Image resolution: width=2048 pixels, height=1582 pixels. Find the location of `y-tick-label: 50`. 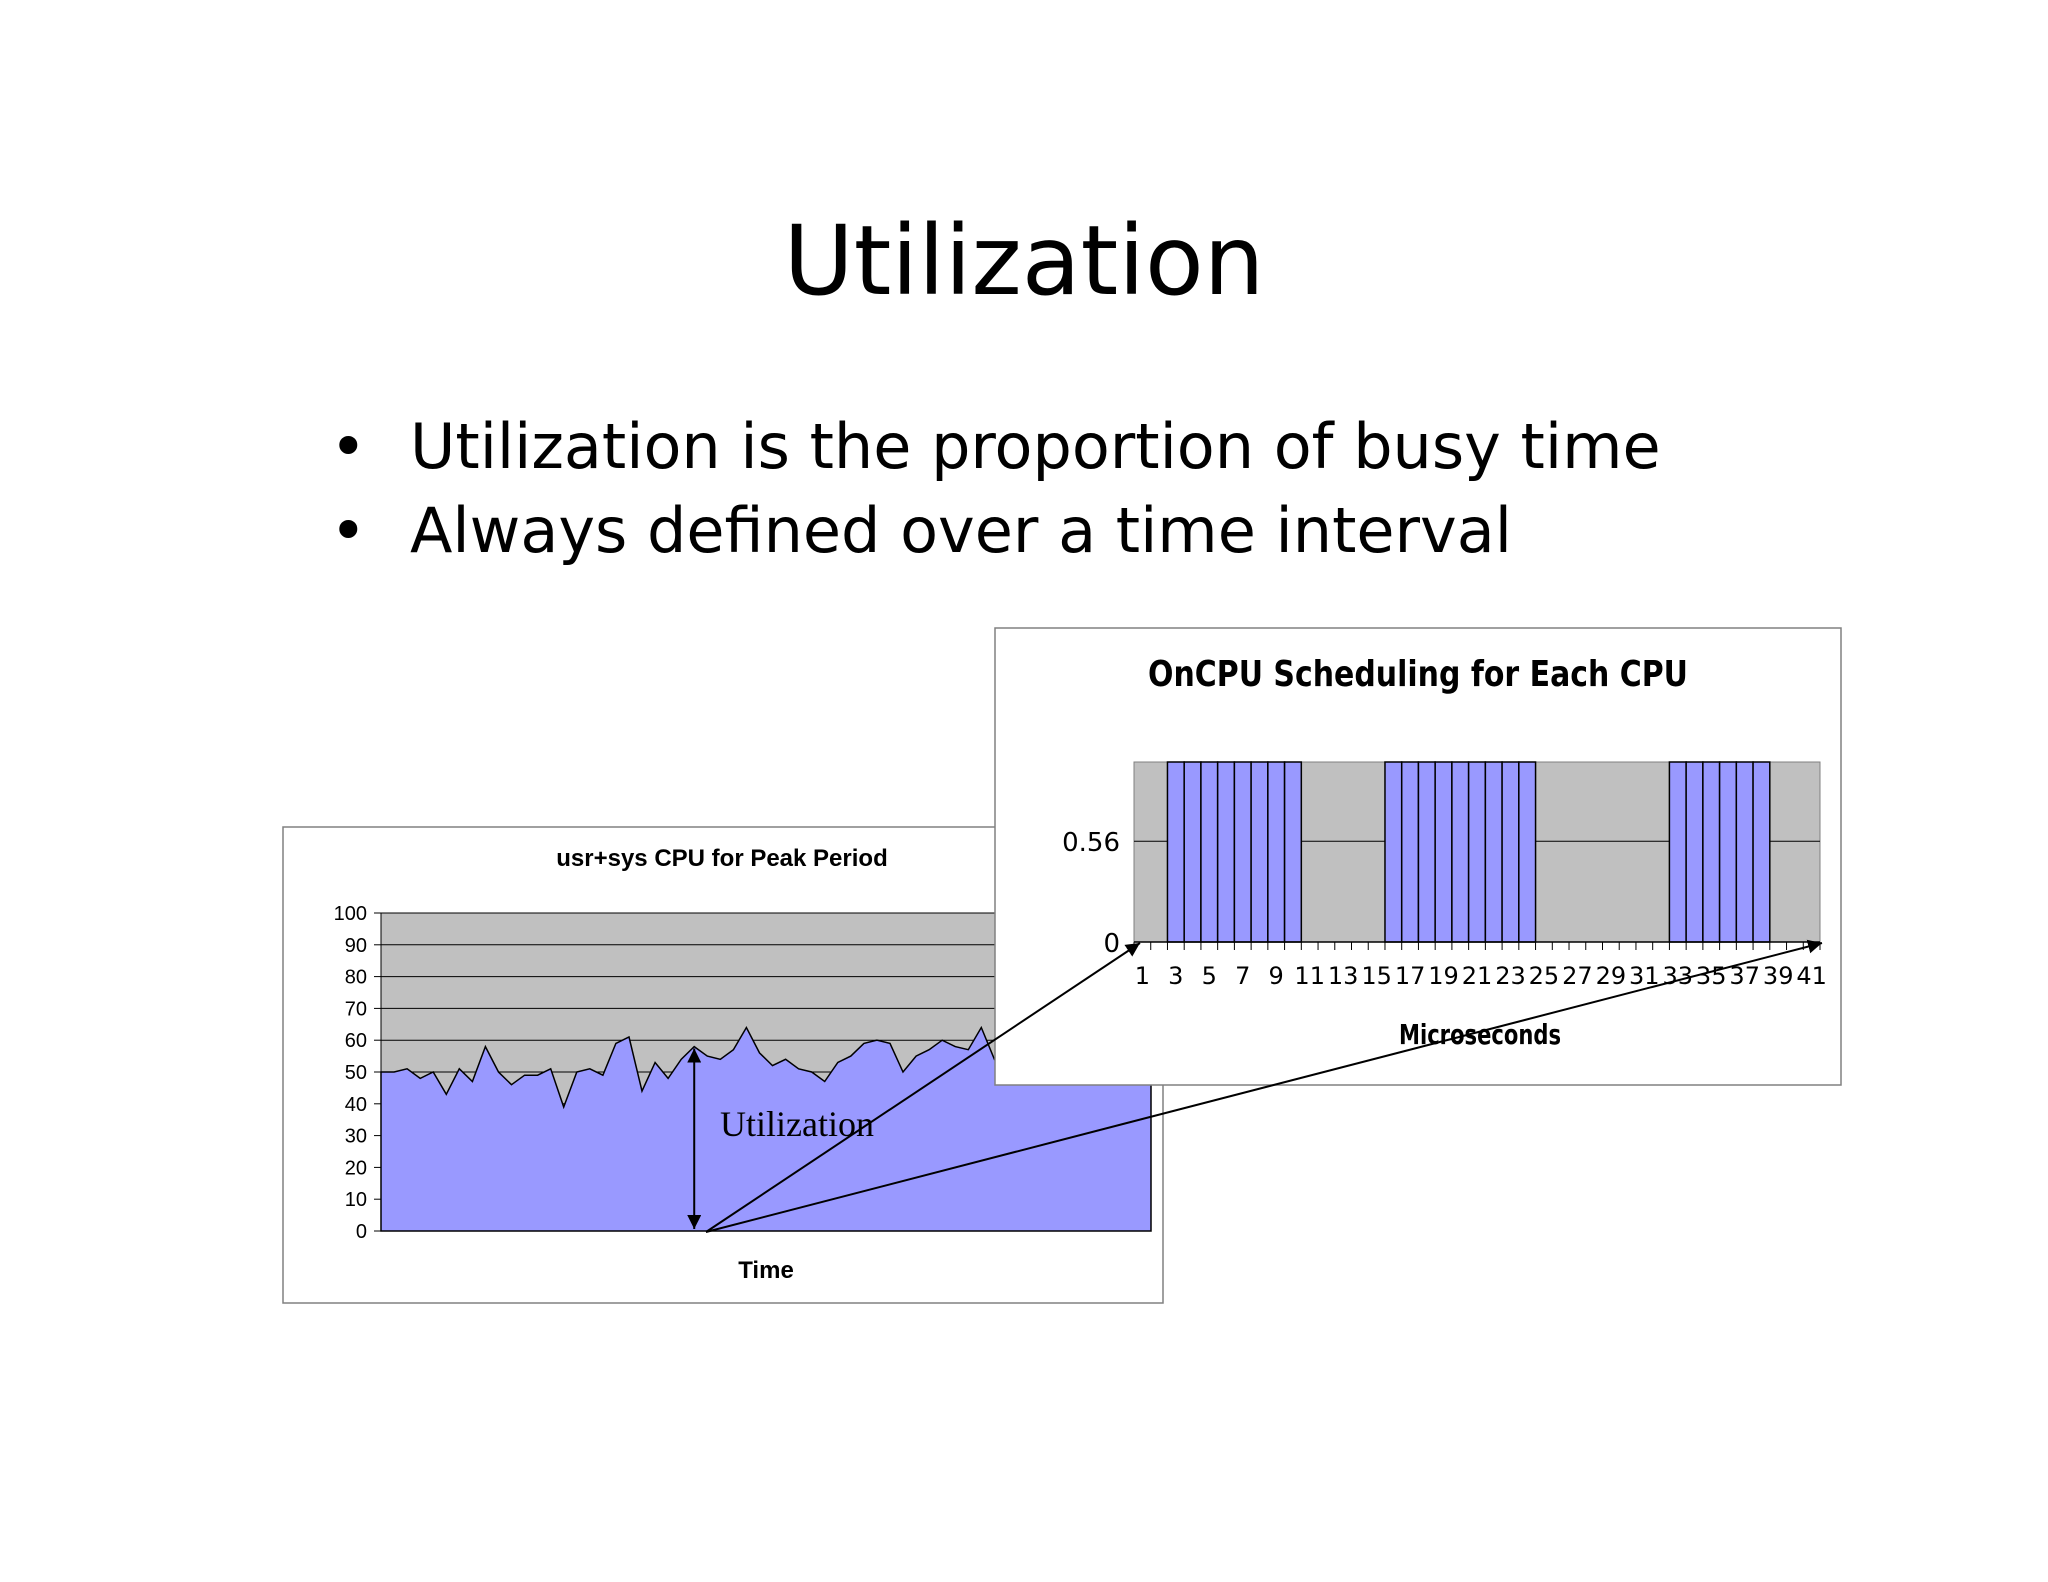

y-tick-label: 50 is located at coordinates (356, 1073).